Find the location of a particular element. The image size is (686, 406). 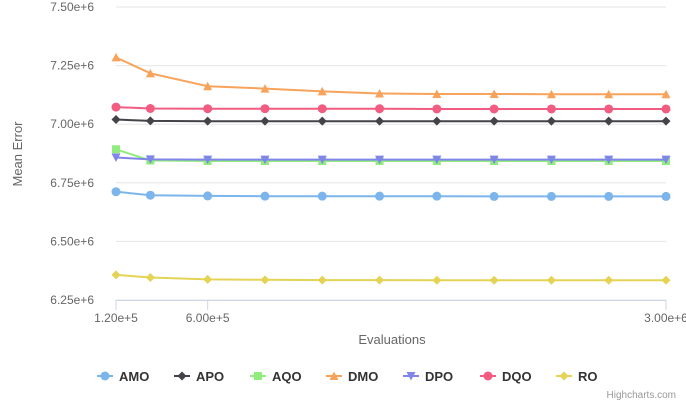

series-line-apo is located at coordinates (390, 120).